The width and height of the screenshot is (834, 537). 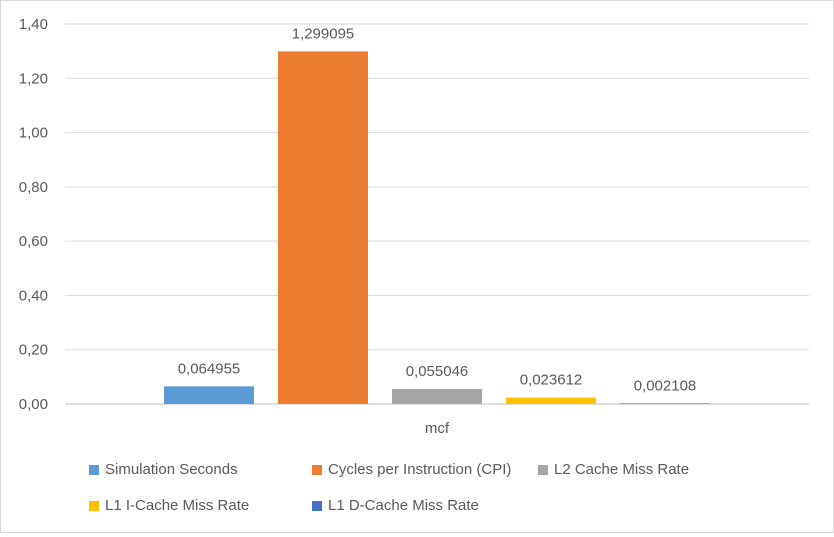 What do you see at coordinates (551, 380) in the screenshot?
I see `data-label: 0,023612` at bounding box center [551, 380].